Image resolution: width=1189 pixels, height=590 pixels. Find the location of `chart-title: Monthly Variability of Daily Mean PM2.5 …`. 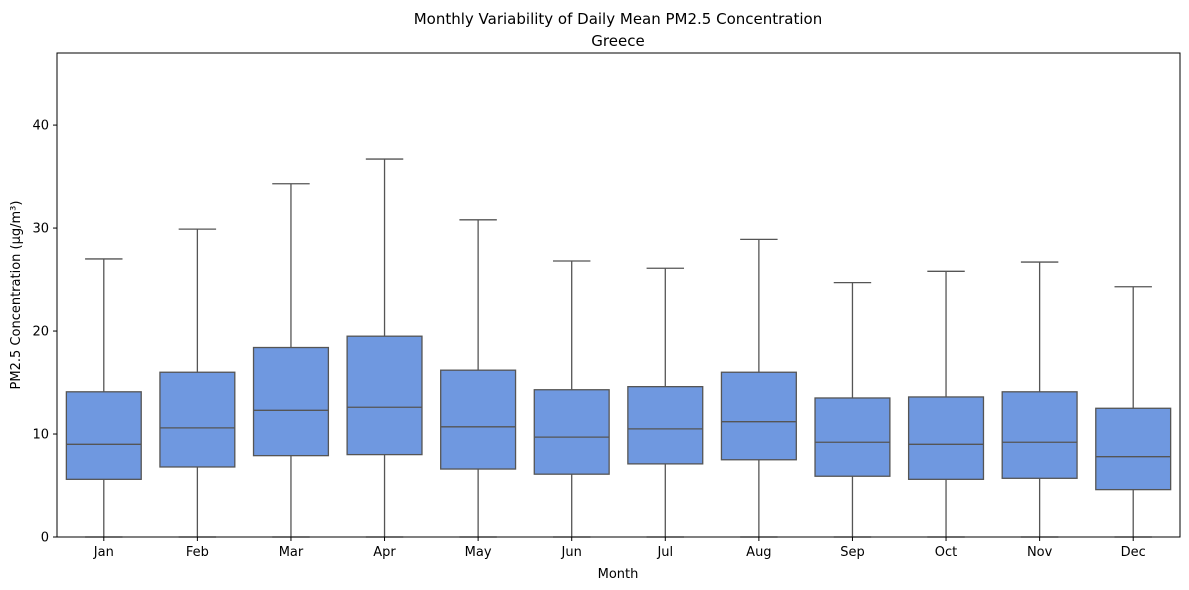

chart-title: Monthly Variability of Daily Mean PM2.5 … is located at coordinates (618, 19).